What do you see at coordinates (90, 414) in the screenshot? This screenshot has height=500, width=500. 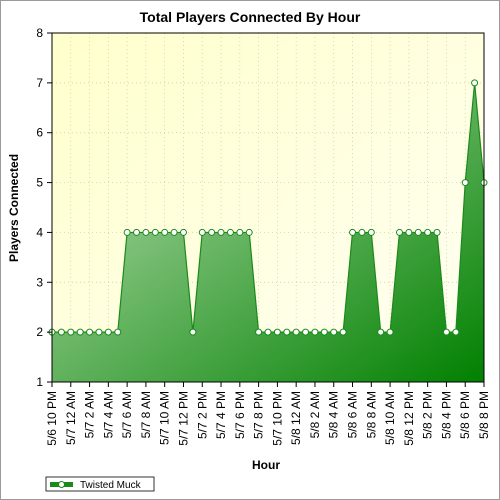 I see `x-tick-label: 5/7 2 AM` at bounding box center [90, 414].